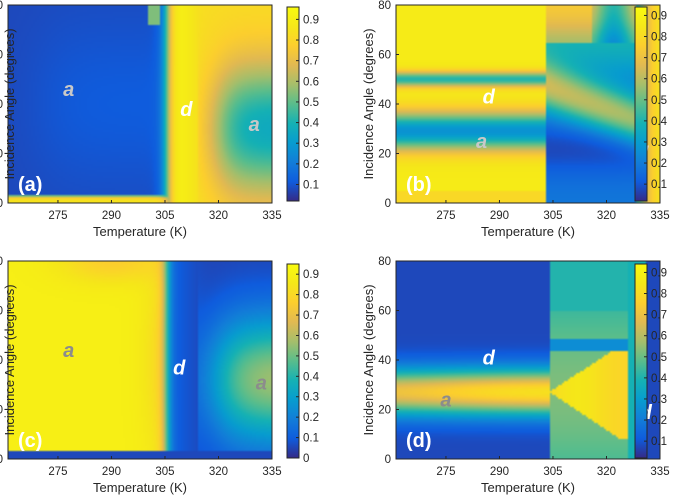  Describe the element at coordinates (30, 441) in the screenshot. I see `panel-label: (c)` at that location.